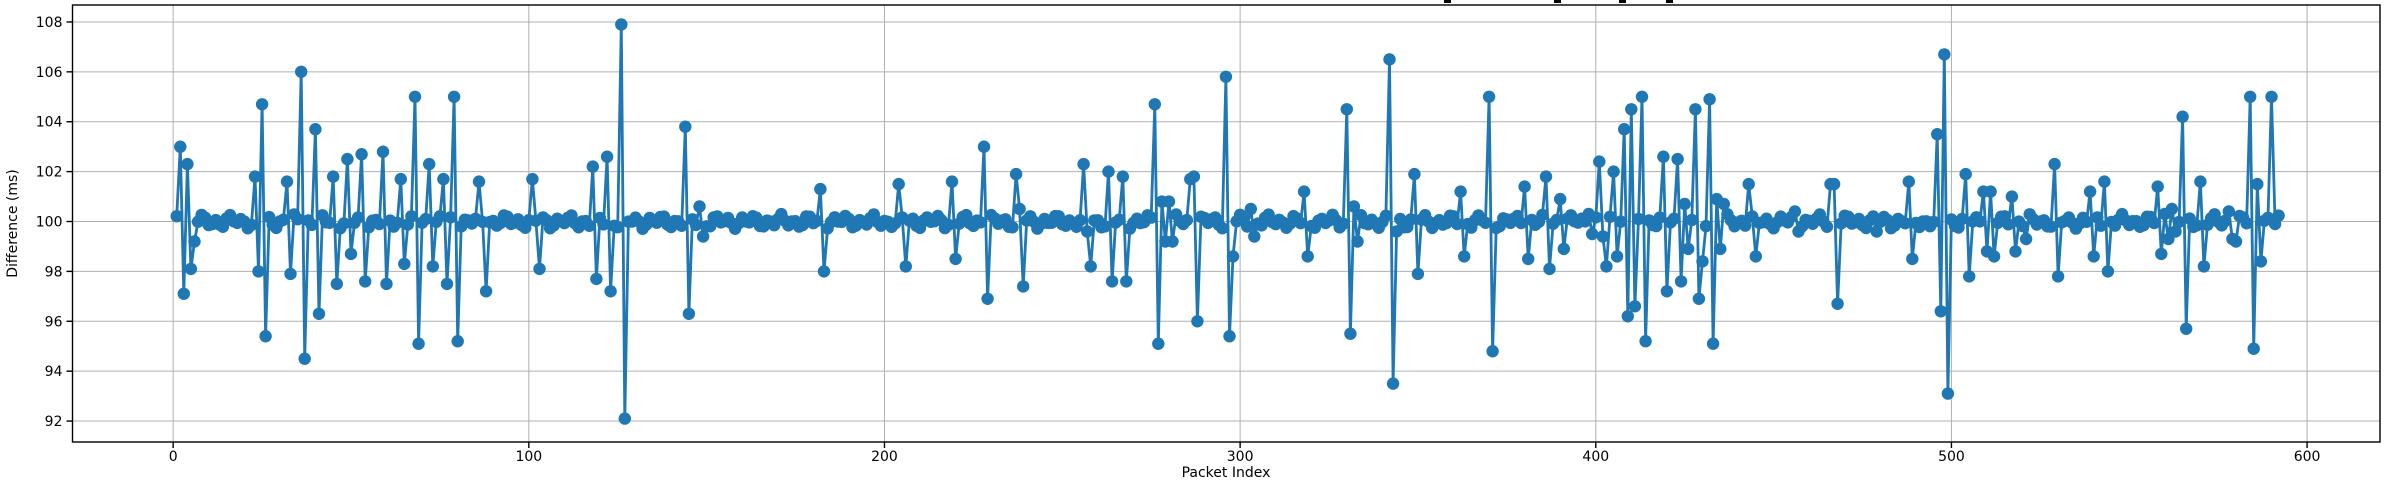  I want to click on y-tick-label: 104, so click(49, 123).